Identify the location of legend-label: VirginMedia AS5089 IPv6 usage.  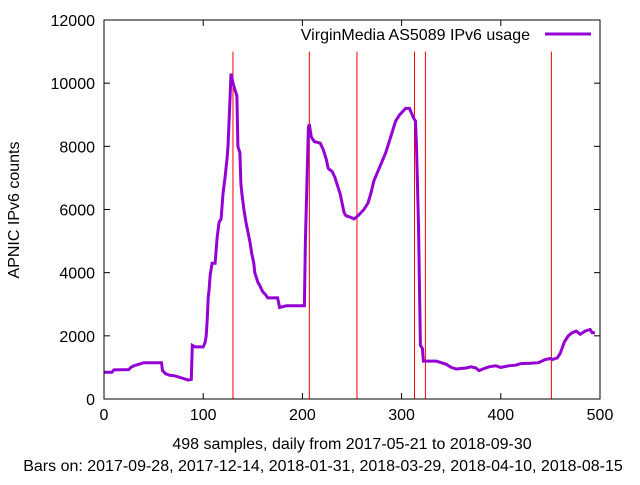
(415, 35).